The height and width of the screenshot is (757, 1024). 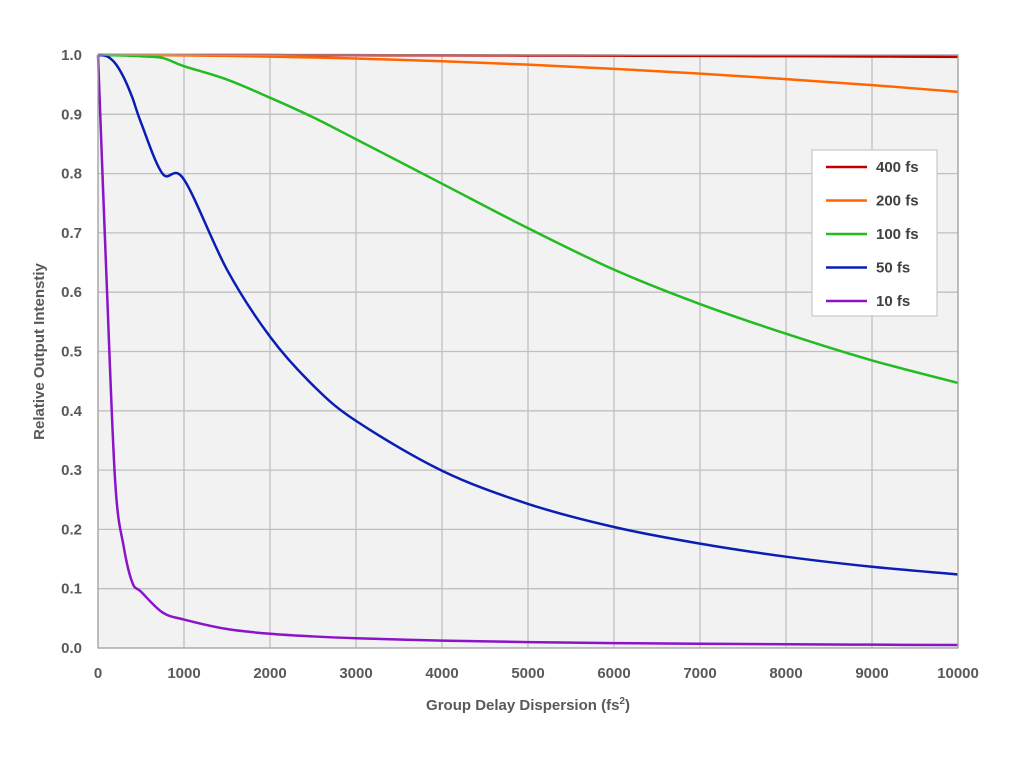 What do you see at coordinates (71, 292) in the screenshot?
I see `y-tick-label: 0.6` at bounding box center [71, 292].